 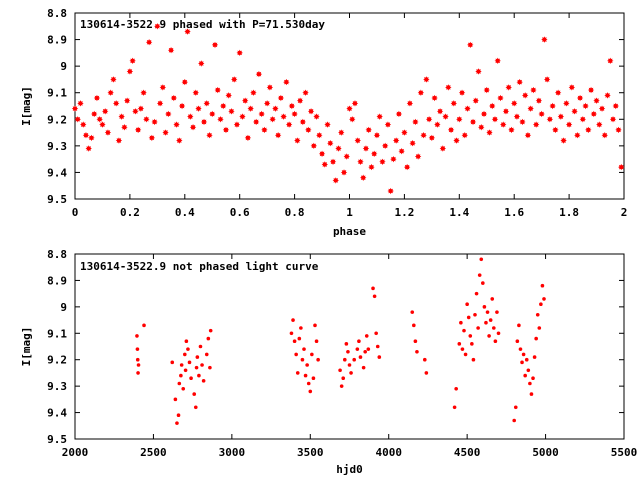 I want to click on phased-y-tick-label: 8.9, so click(x=57, y=40).